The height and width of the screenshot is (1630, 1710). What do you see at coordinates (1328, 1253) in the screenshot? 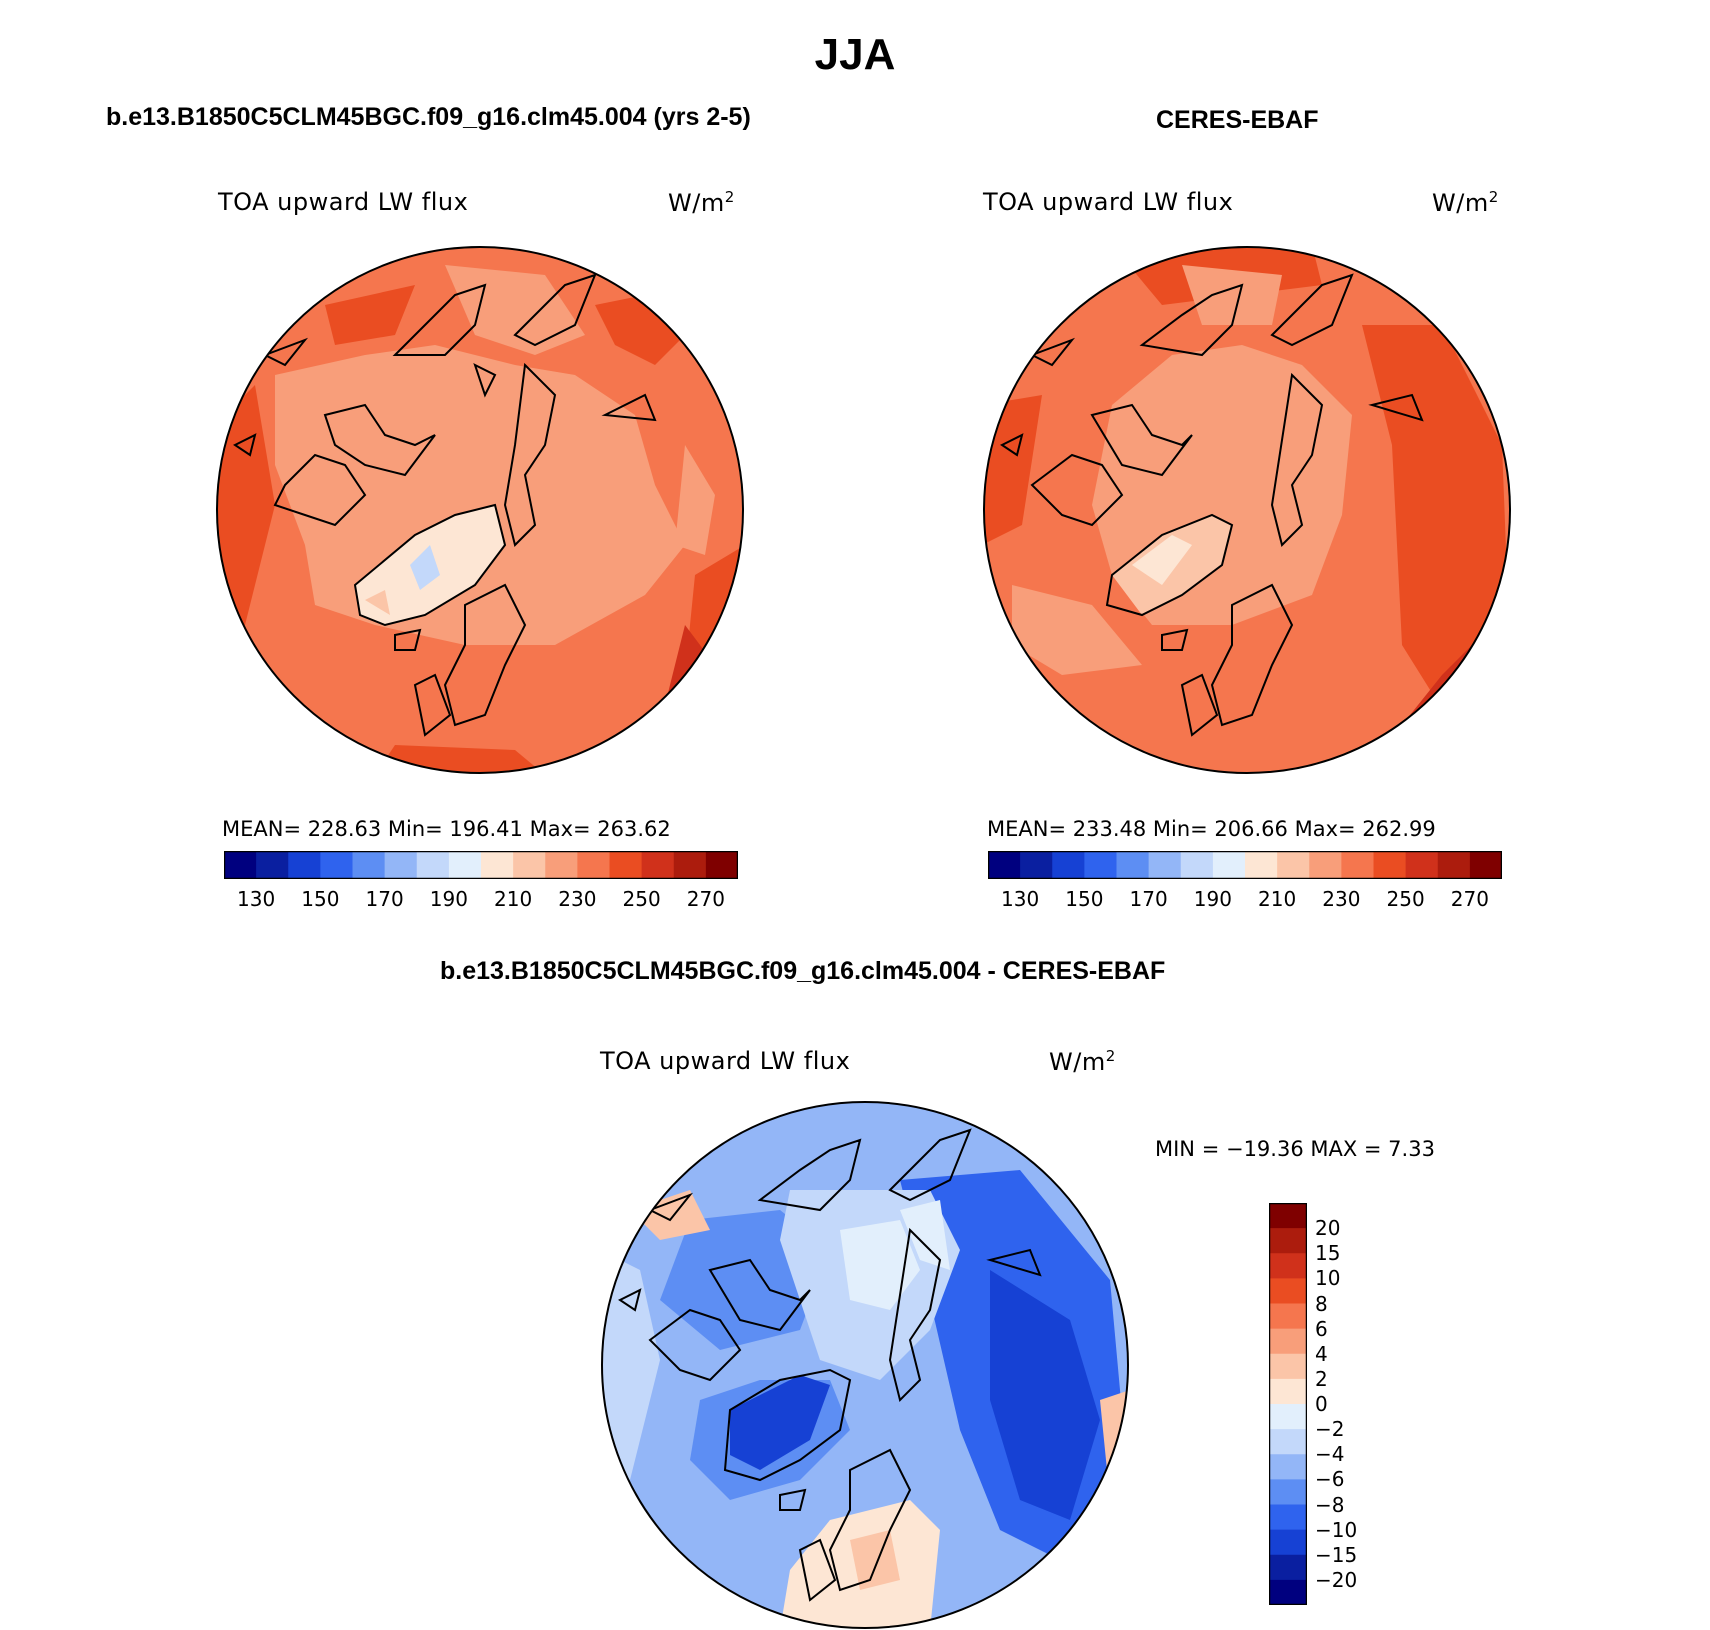
I see `colorbar-tick-label: 15` at bounding box center [1328, 1253].